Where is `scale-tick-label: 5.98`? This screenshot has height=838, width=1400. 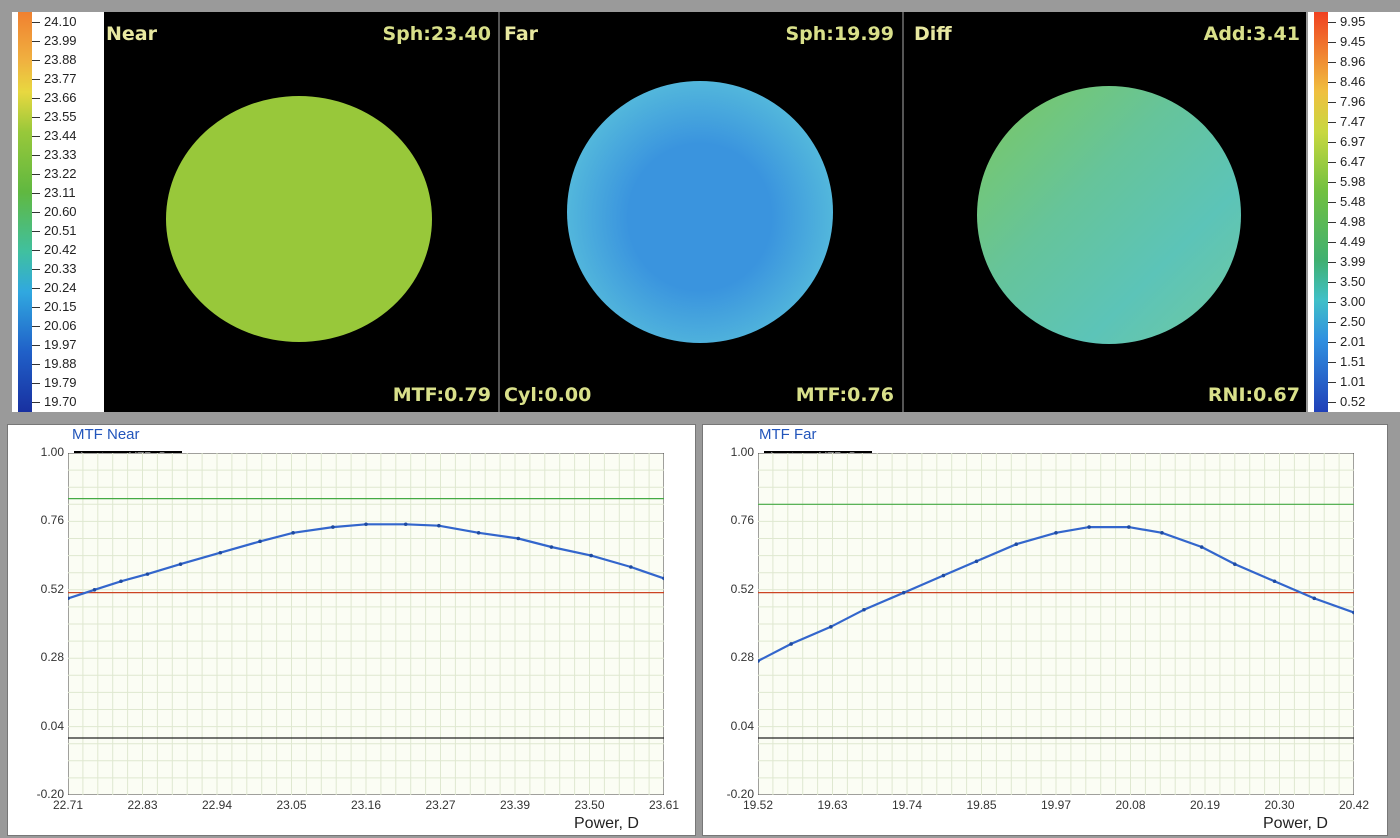
scale-tick-label: 5.98 is located at coordinates (1353, 181).